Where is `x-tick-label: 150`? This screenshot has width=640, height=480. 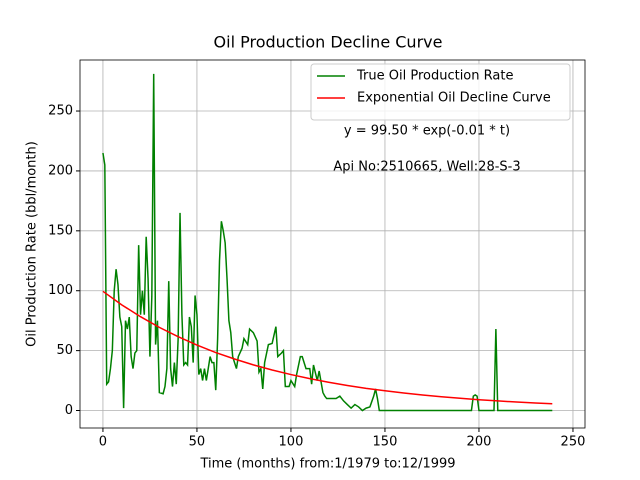 x-tick-label: 150 is located at coordinates (385, 442).